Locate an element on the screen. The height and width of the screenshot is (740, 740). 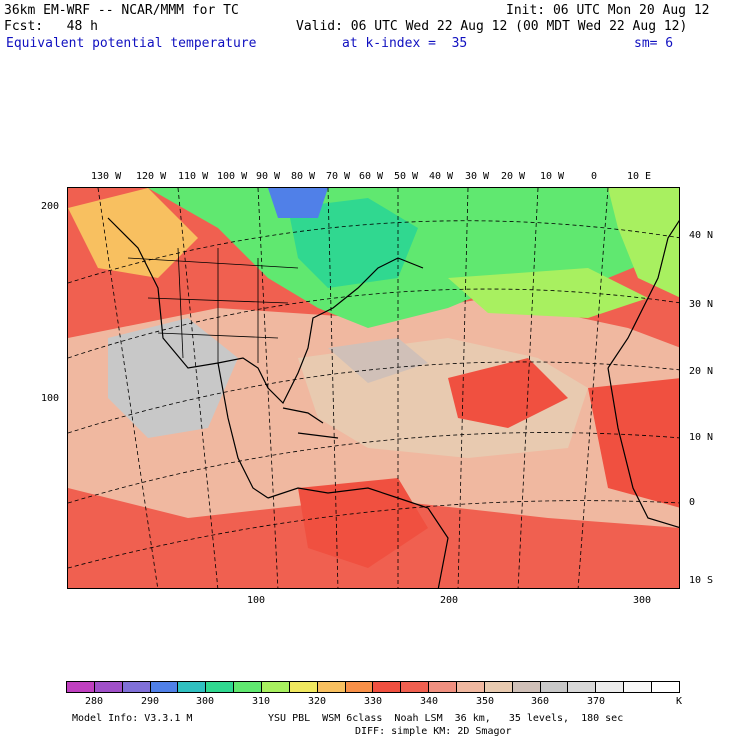
grid-x-label: 200 is located at coordinates (449, 600).